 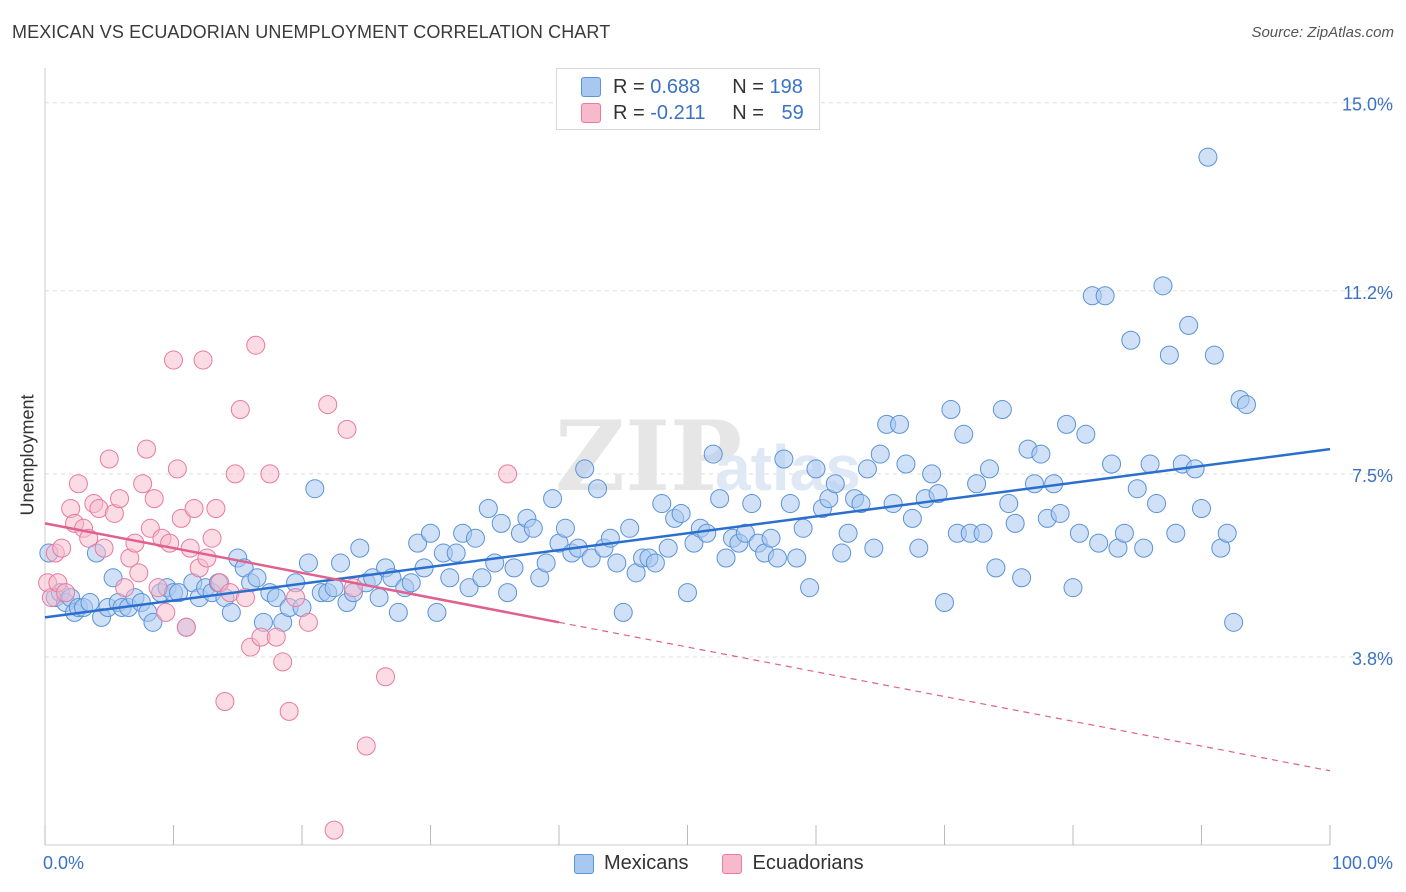 What do you see at coordinates (808, 863) in the screenshot?
I see `bottom-legend-label: Ecuadorians` at bounding box center [808, 863].